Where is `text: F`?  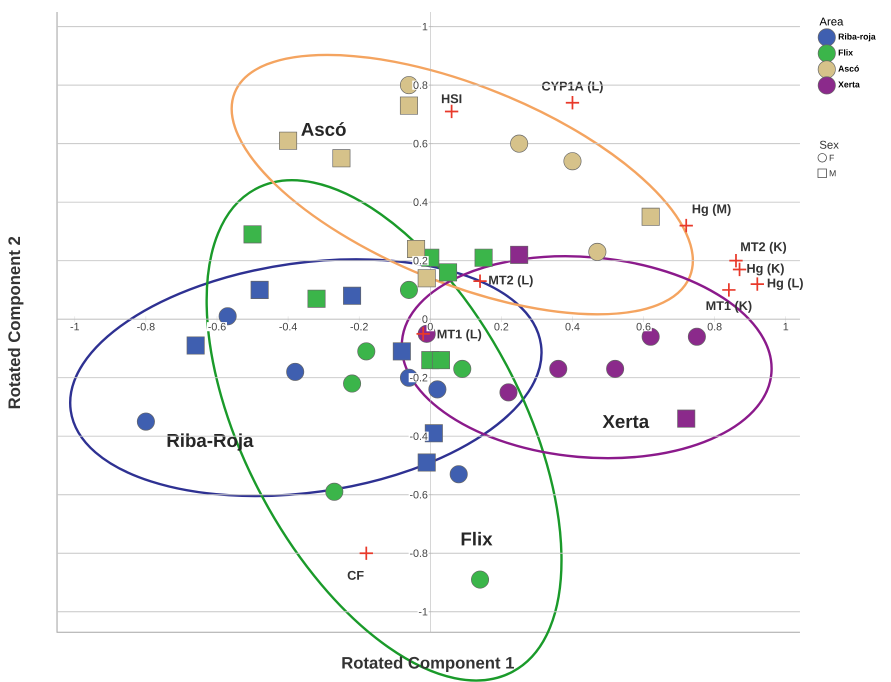 text: F is located at coordinates (832, 157).